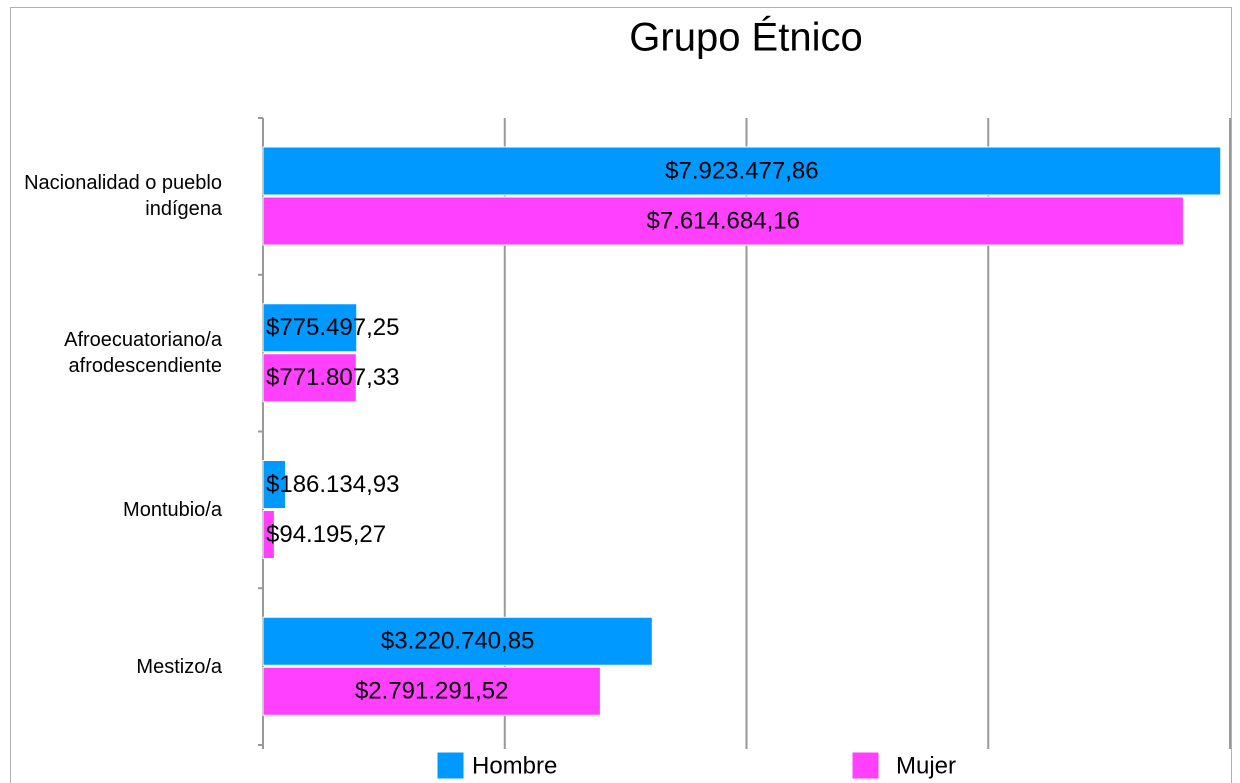 The height and width of the screenshot is (783, 1240). I want to click on data-label: $7.614.684,16, so click(722, 220).